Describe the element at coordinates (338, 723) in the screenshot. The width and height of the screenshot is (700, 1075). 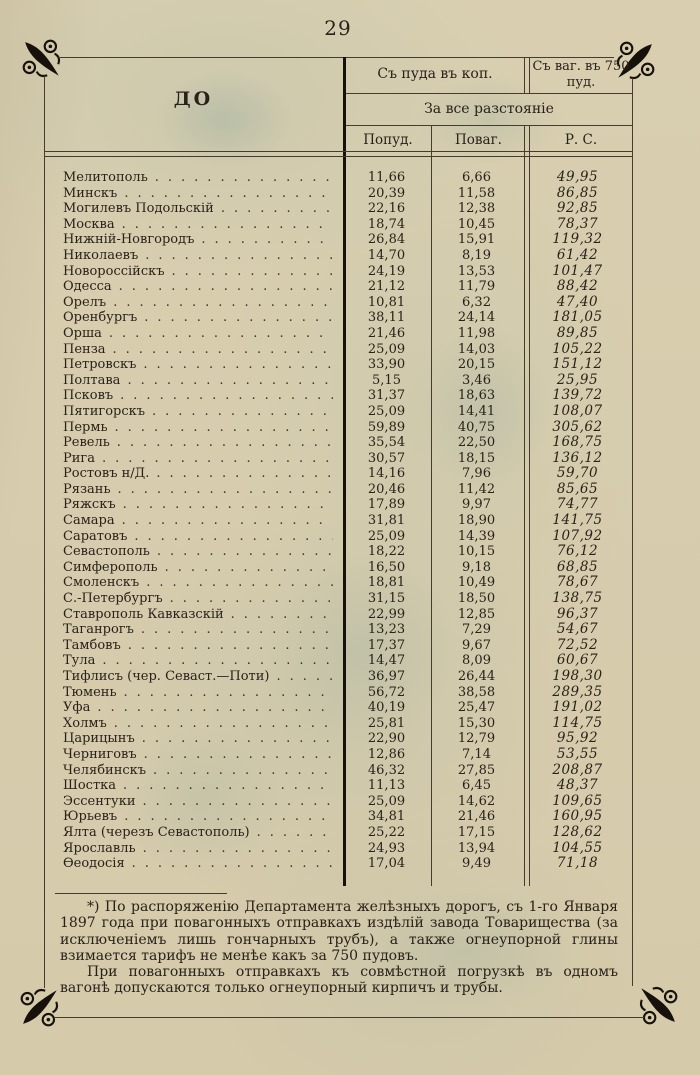
I see `table-row: Холмъ 25,81 15,30 114,75` at that location.